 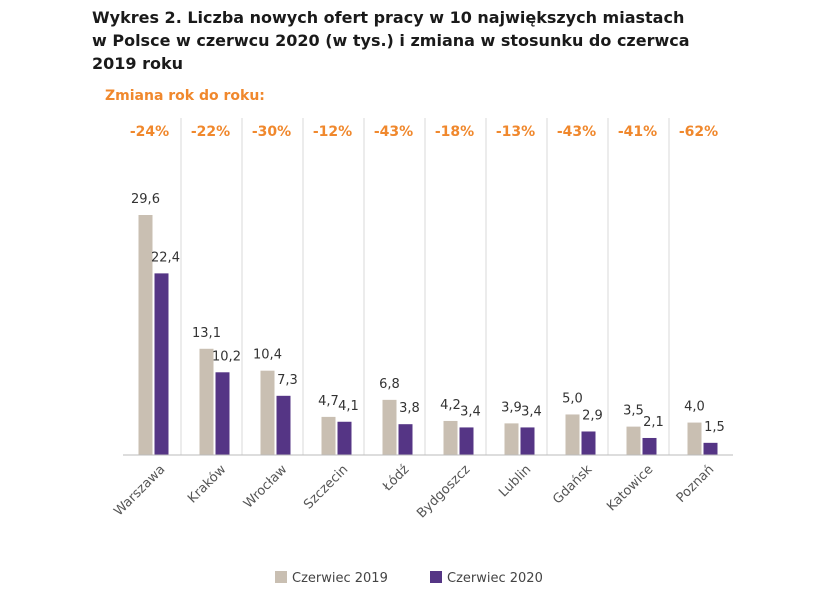 I want to click on value-label-2019: 10,4, so click(x=267, y=355).